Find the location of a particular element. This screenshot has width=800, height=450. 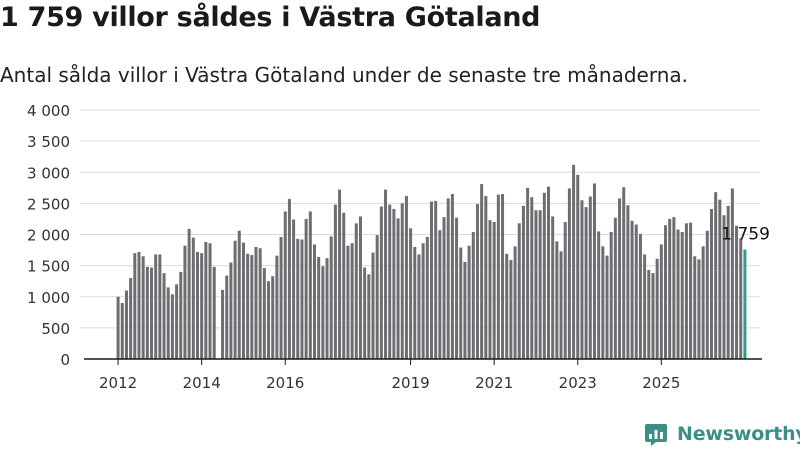

highlight-value-label: 1 759 is located at coordinates (745, 235).